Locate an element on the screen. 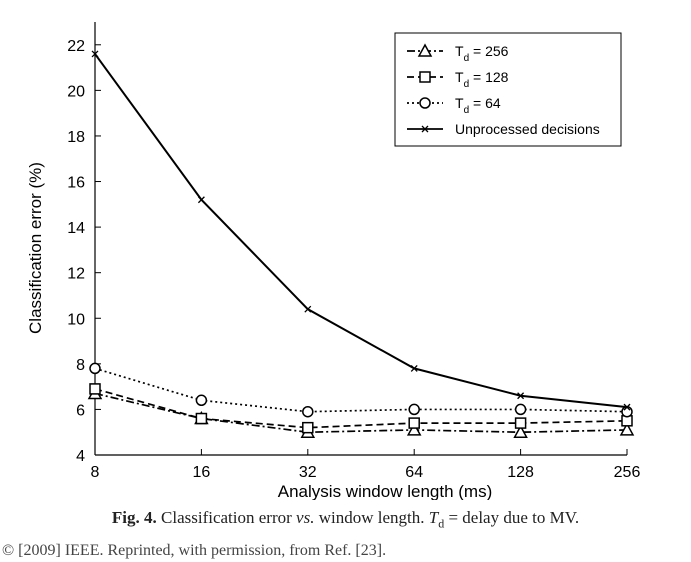 Image resolution: width=691 pixels, height=562 pixels. x-axis: 8 16 32 64 128 256 is located at coordinates (366, 465).